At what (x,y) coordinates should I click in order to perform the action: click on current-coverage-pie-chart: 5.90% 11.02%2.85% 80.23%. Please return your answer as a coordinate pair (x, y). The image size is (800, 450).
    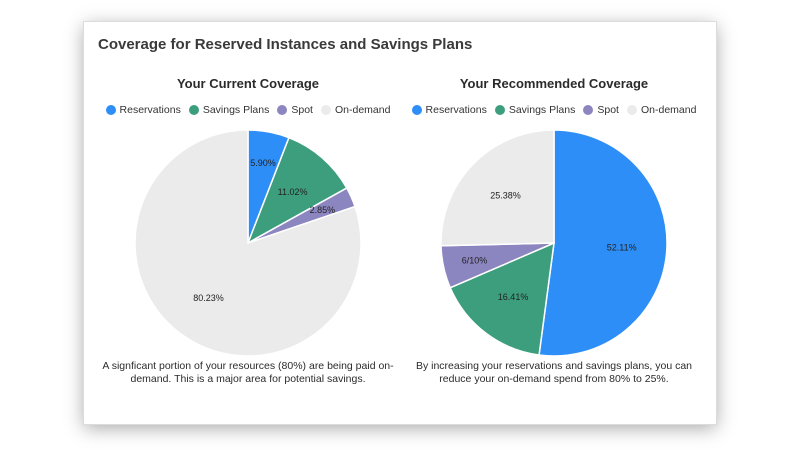
    Looking at the image, I should click on (248, 243).